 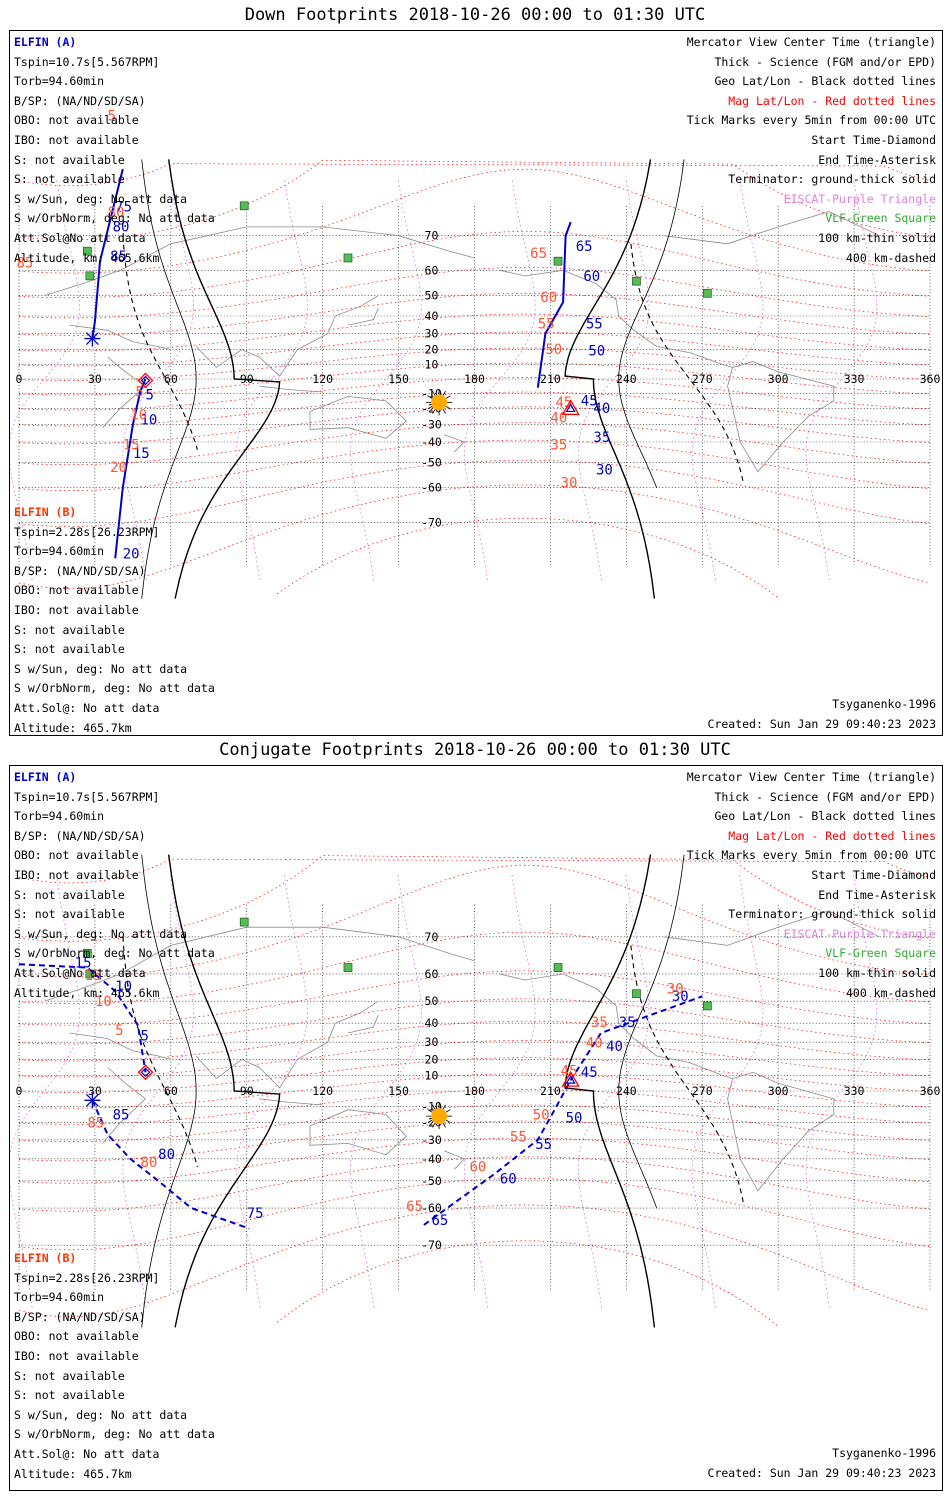 I want to click on track-mlt-label: 10, so click(x=138, y=415).